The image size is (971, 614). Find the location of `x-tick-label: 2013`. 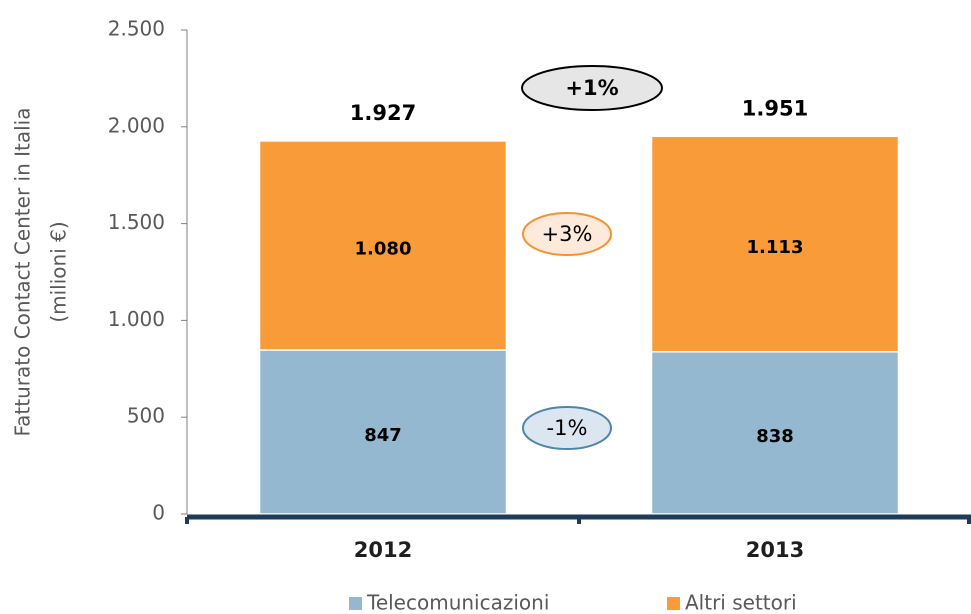

x-tick-label: 2013 is located at coordinates (775, 550).